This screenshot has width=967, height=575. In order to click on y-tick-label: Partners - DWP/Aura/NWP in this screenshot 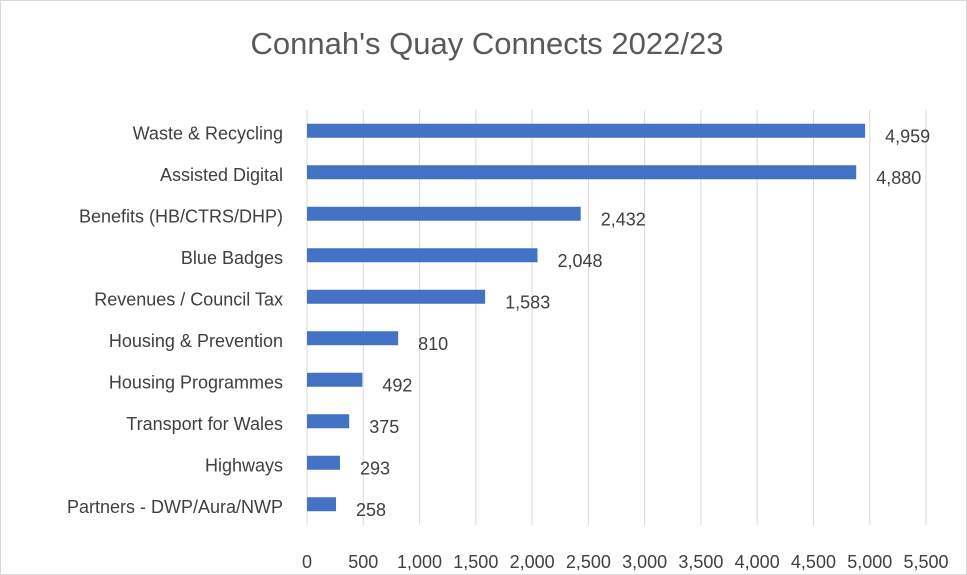, I will do `click(175, 507)`.